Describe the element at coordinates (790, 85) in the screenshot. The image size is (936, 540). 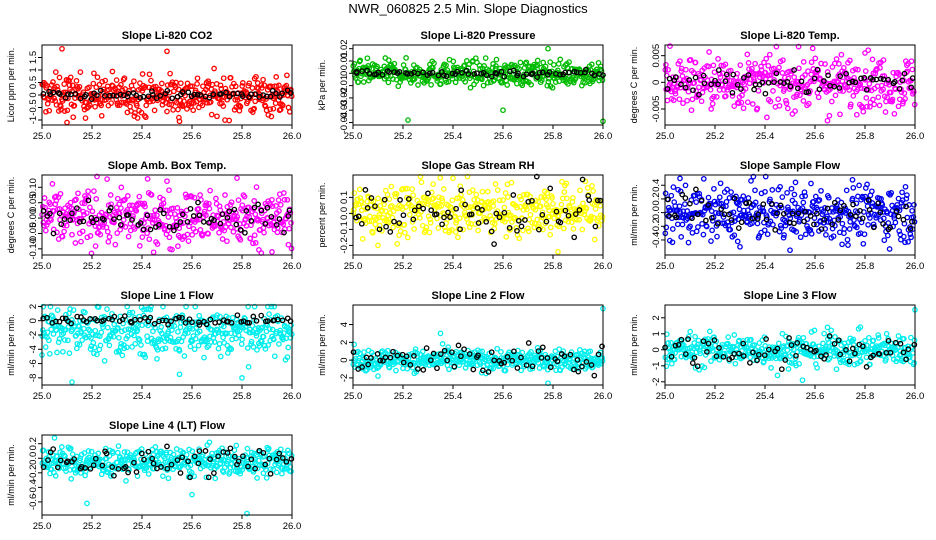
I see `plot-frame` at that location.